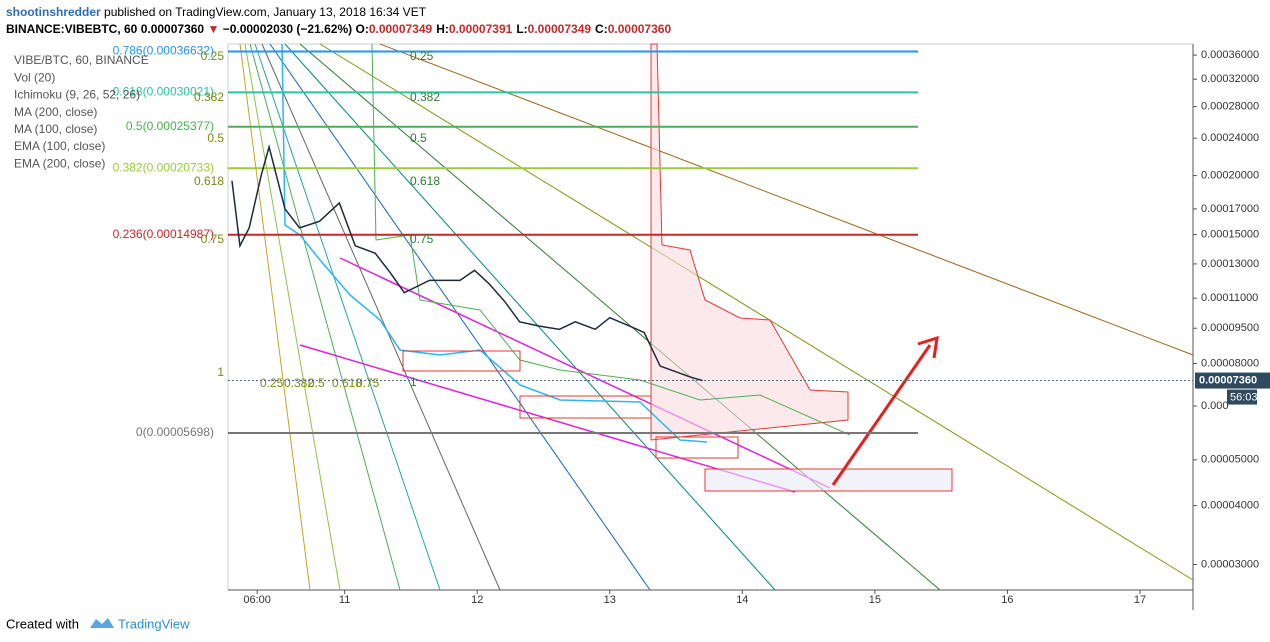 This screenshot has height=642, width=1270. Describe the element at coordinates (480, 29) in the screenshot. I see `ohlc-value: 0.00007391` at that location.